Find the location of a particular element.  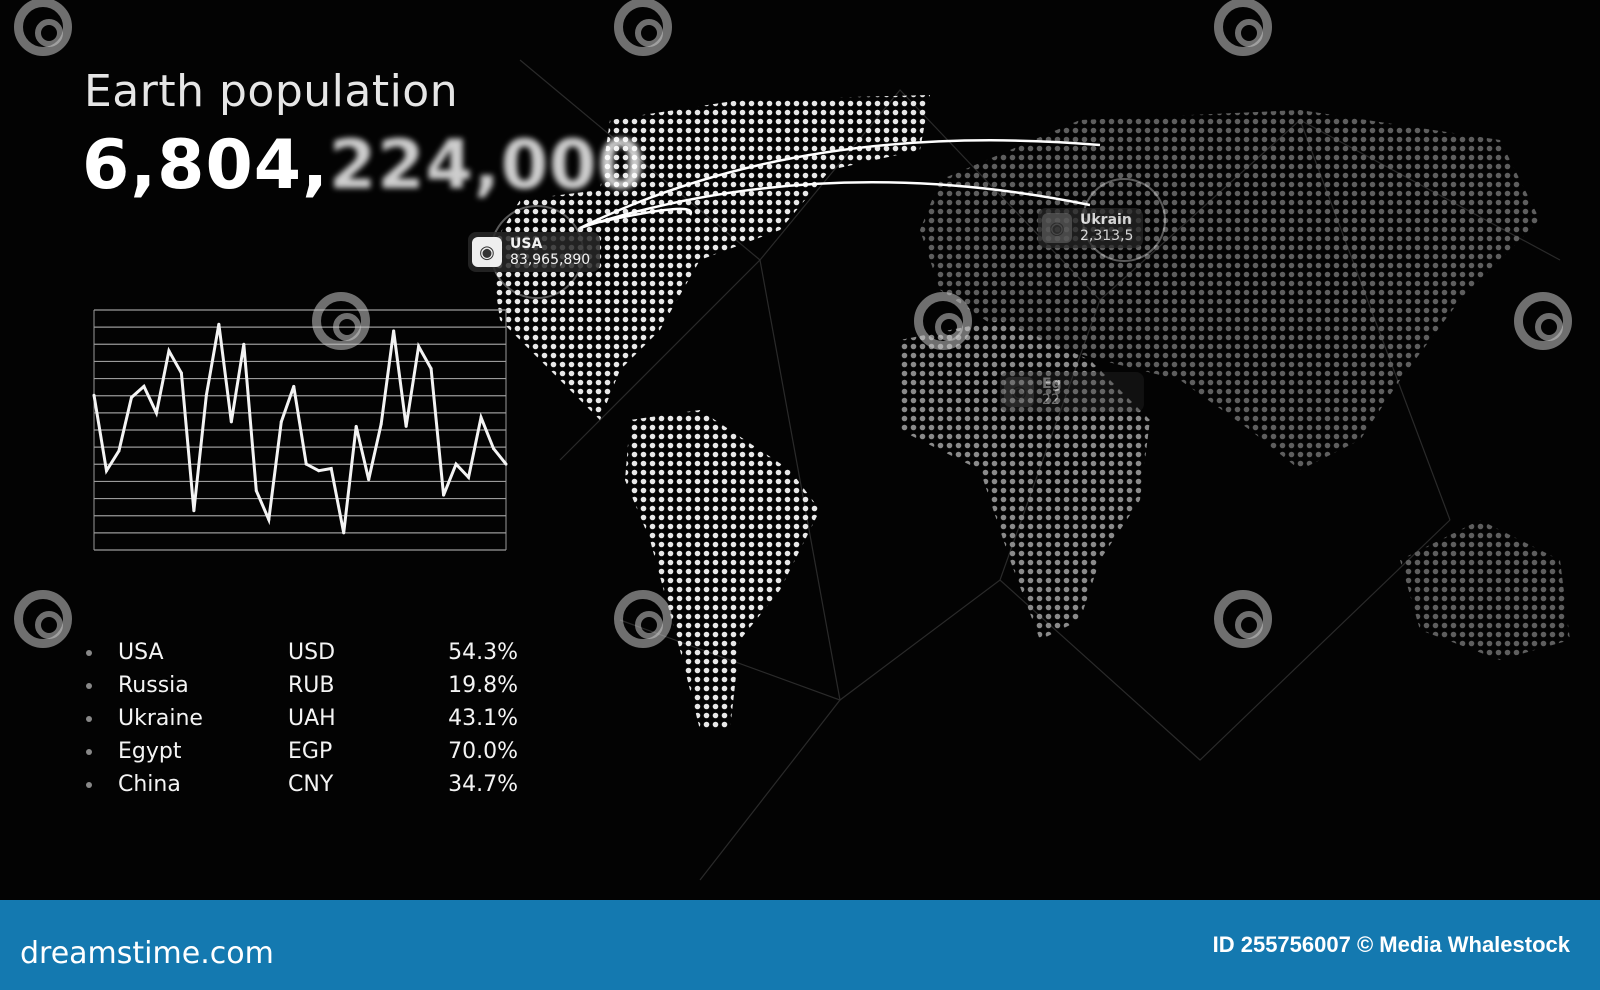

percent: 34.7% is located at coordinates (483, 784).